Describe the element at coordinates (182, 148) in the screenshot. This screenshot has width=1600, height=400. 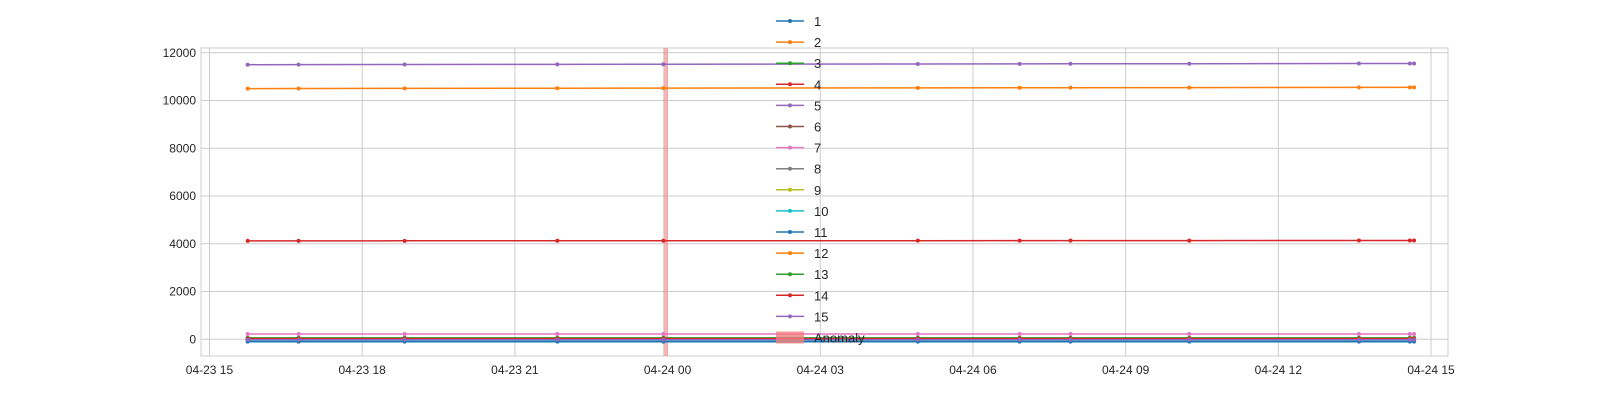
I see `y-tick-label: 8000` at that location.